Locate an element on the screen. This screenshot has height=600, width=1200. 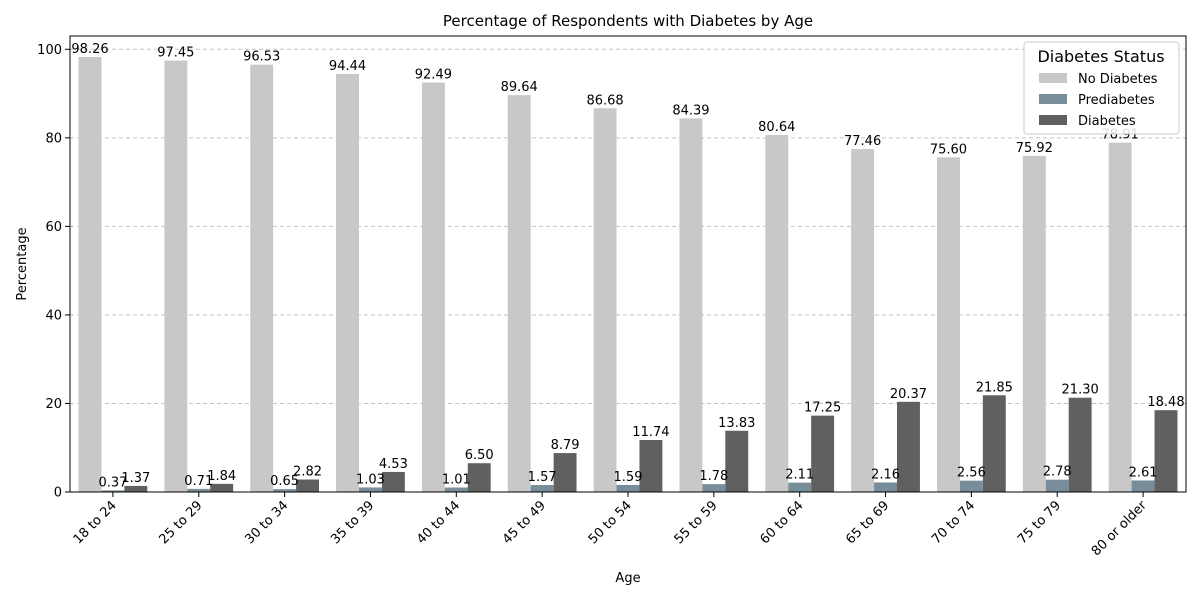
bar-value-label: 96.53 is located at coordinates (261, 57).